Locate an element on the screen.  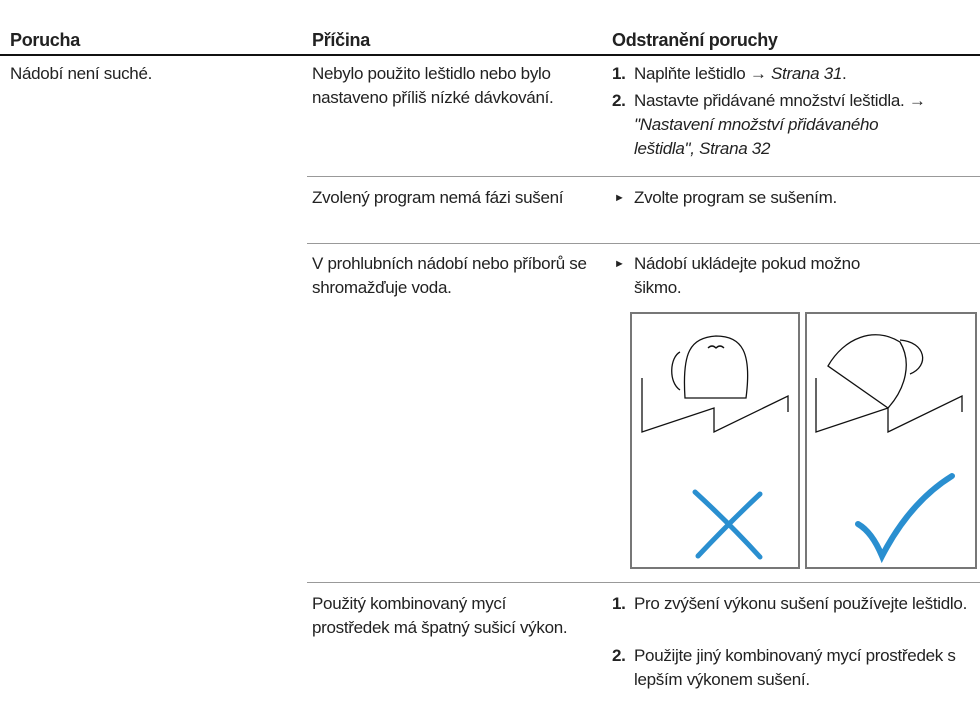
header-remedy: Odstranění poruchy is located at coordinates (695, 40).